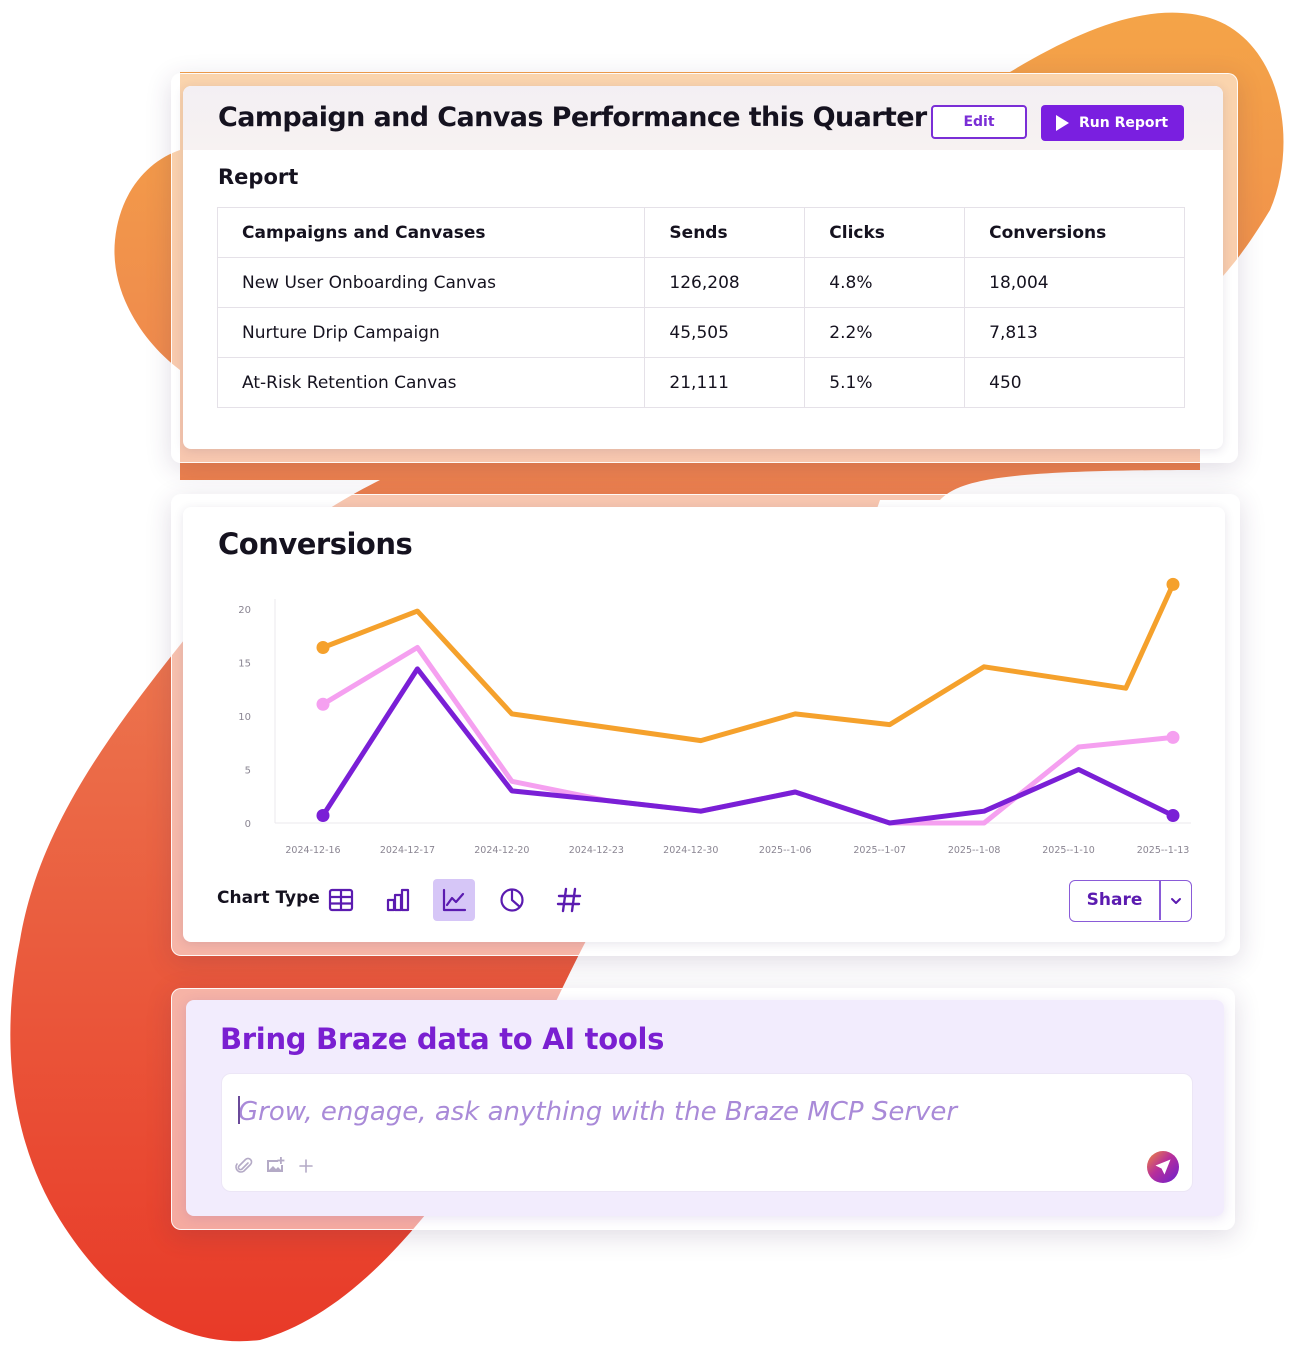 The image size is (1290, 1348). I want to click on play-icon, so click(1062, 123).